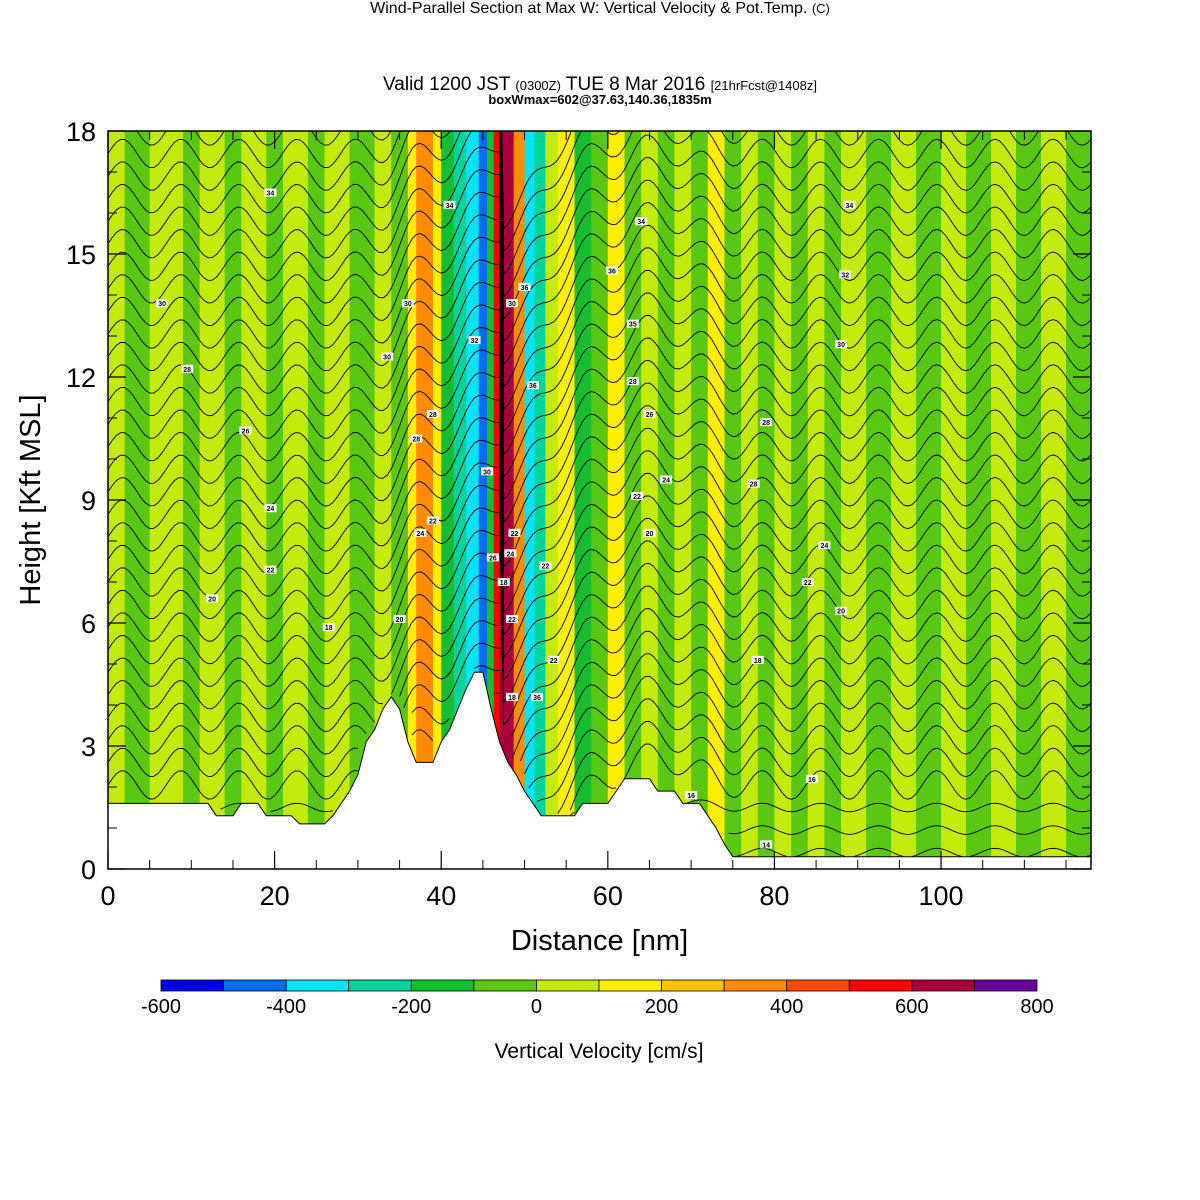 The image size is (1200, 1200). Describe the element at coordinates (212, 598) in the screenshot. I see `contour-label: 20` at that location.